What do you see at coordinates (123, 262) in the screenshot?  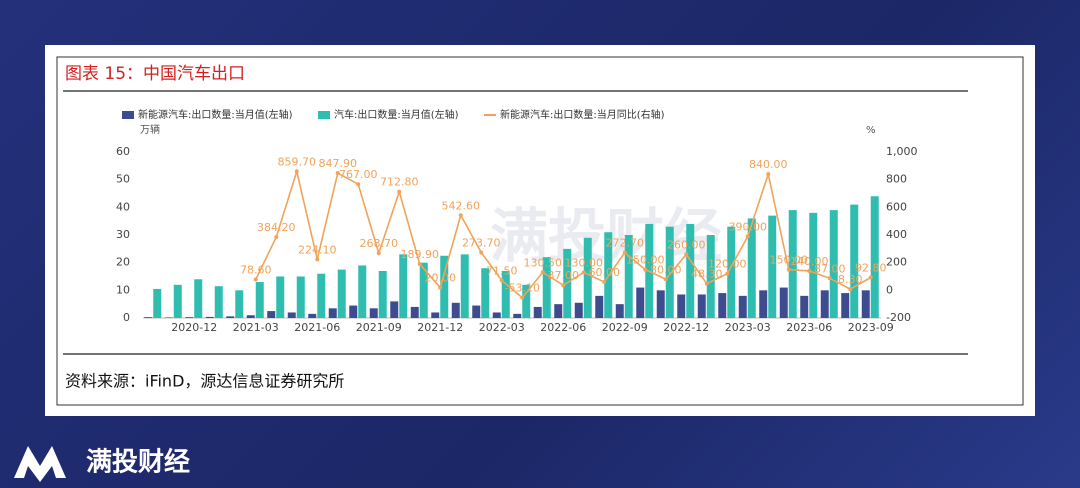 I see `y-tick-label: 20` at bounding box center [123, 262].